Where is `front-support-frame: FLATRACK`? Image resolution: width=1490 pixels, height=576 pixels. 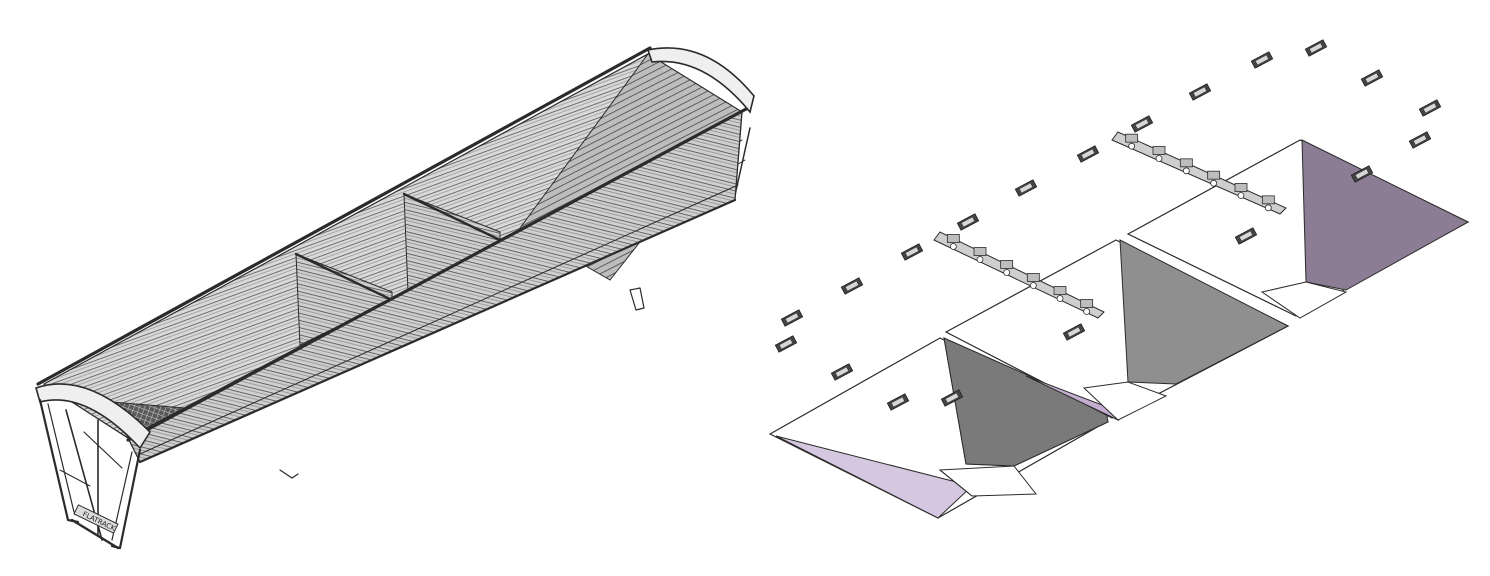 front-support-frame: FLATRACK is located at coordinates (90, 474).